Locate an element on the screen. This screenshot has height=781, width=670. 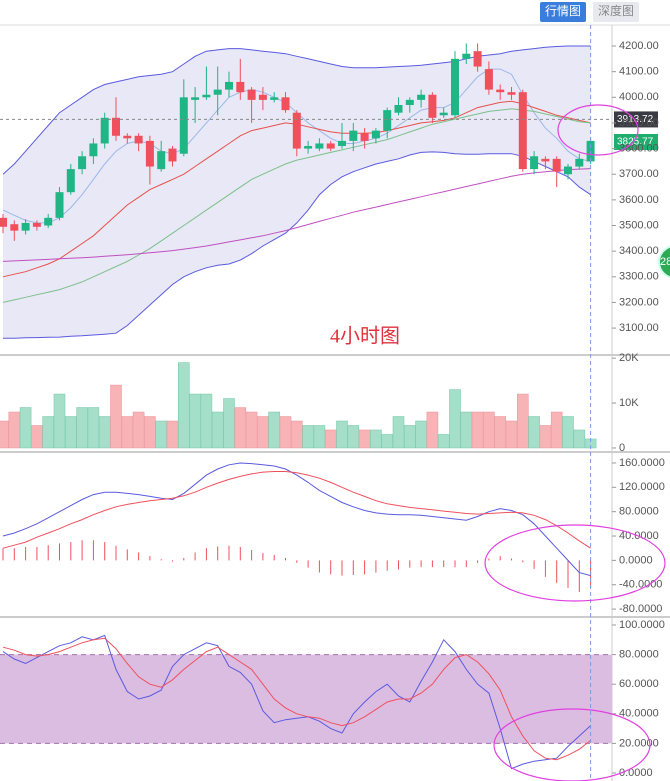
tab-label: 深度图 is located at coordinates (616, 10).